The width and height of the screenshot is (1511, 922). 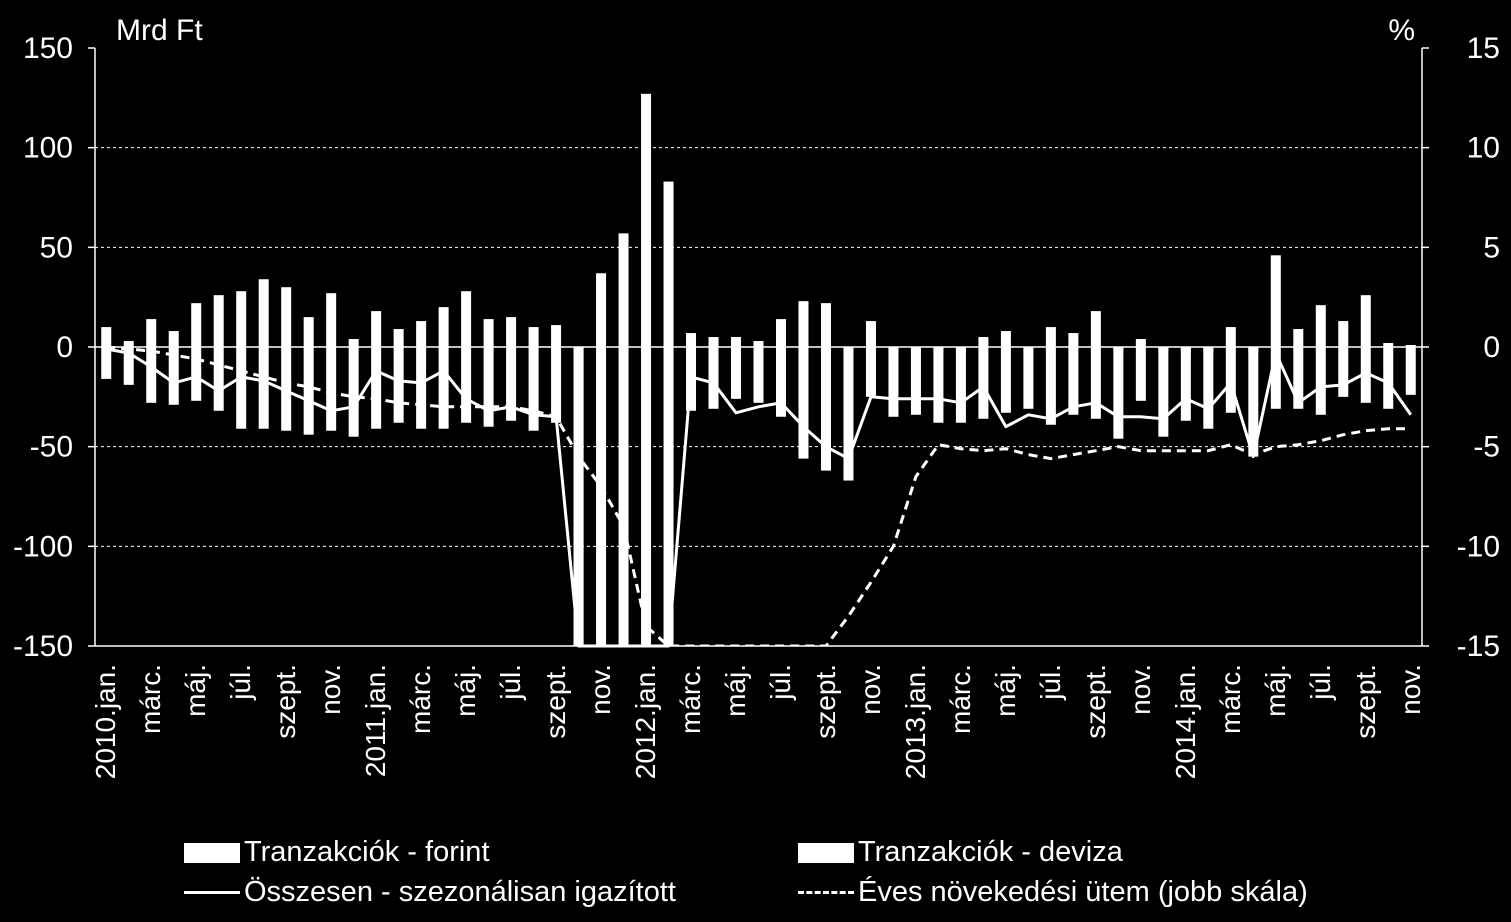 What do you see at coordinates (1483, 148) in the screenshot?
I see `right-tick-label: 10` at bounding box center [1483, 148].